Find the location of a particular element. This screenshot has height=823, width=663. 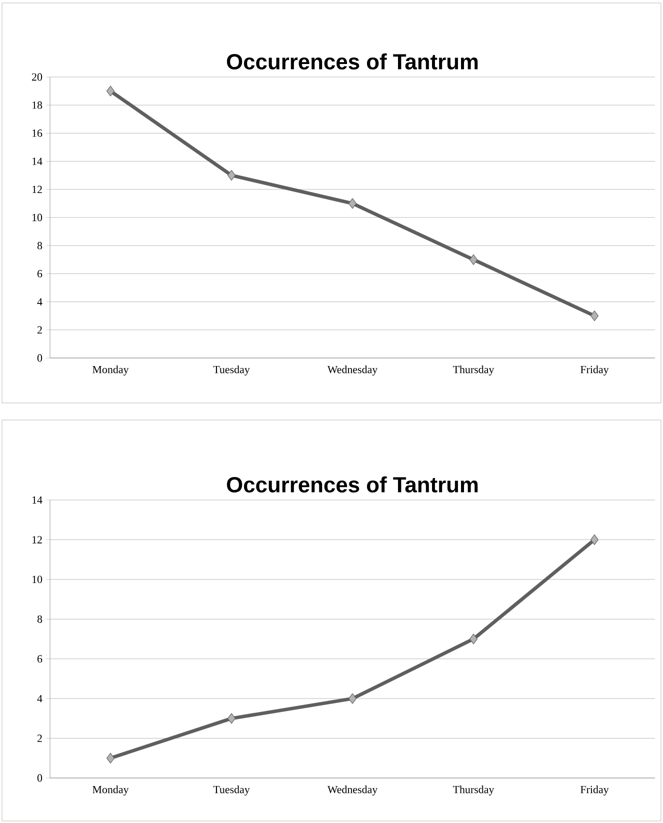

y-tick-label: 20 is located at coordinates (37, 77).